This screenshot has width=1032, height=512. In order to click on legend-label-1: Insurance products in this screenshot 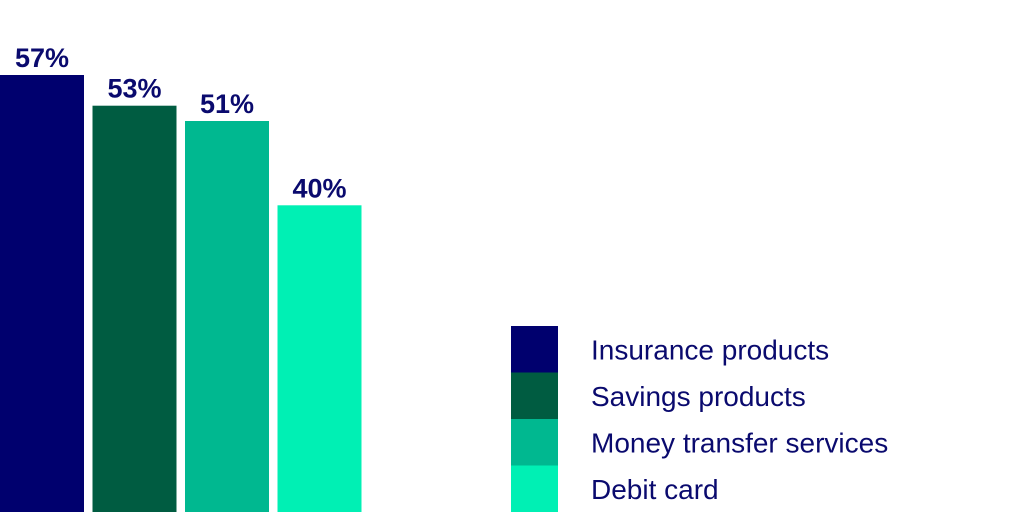, I will do `click(710, 349)`.